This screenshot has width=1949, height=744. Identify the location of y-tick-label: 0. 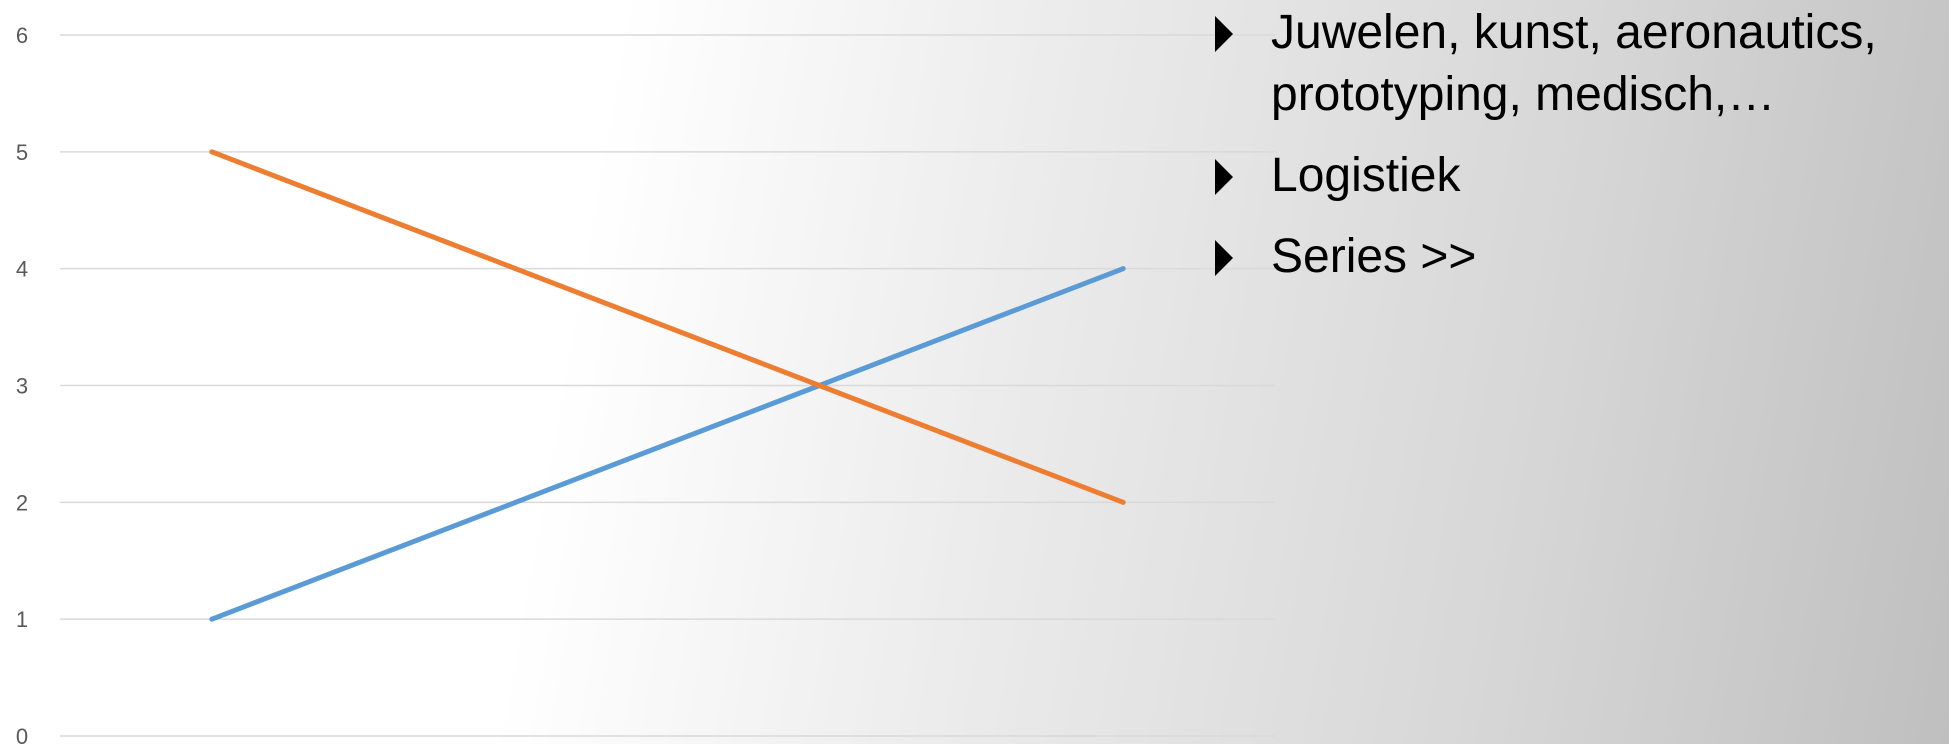
(22, 734).